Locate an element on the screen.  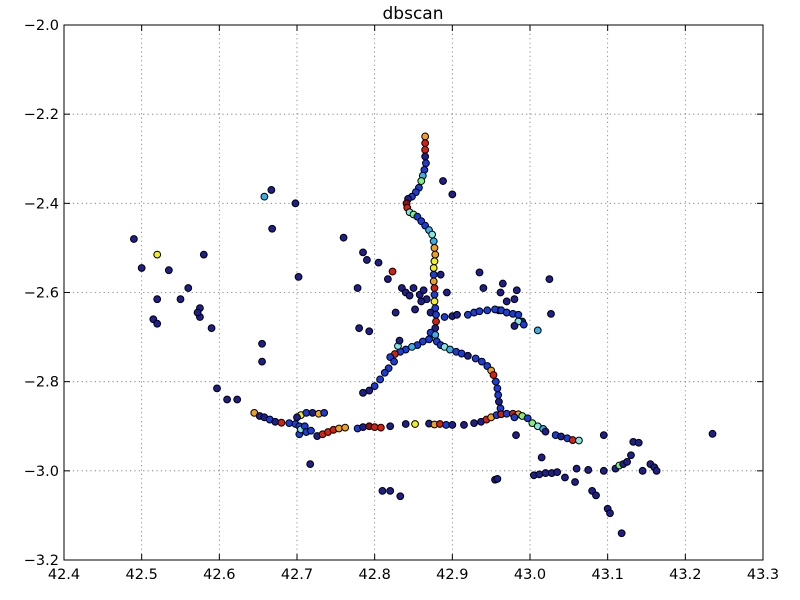
chart-title: dbscan is located at coordinates (413, 14).